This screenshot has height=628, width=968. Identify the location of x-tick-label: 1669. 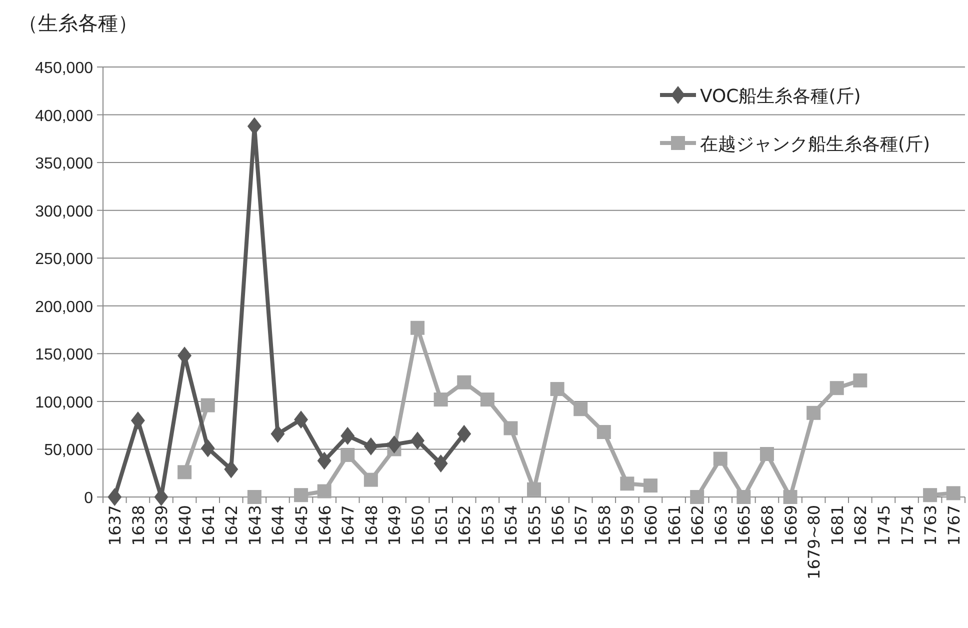
(790, 525).